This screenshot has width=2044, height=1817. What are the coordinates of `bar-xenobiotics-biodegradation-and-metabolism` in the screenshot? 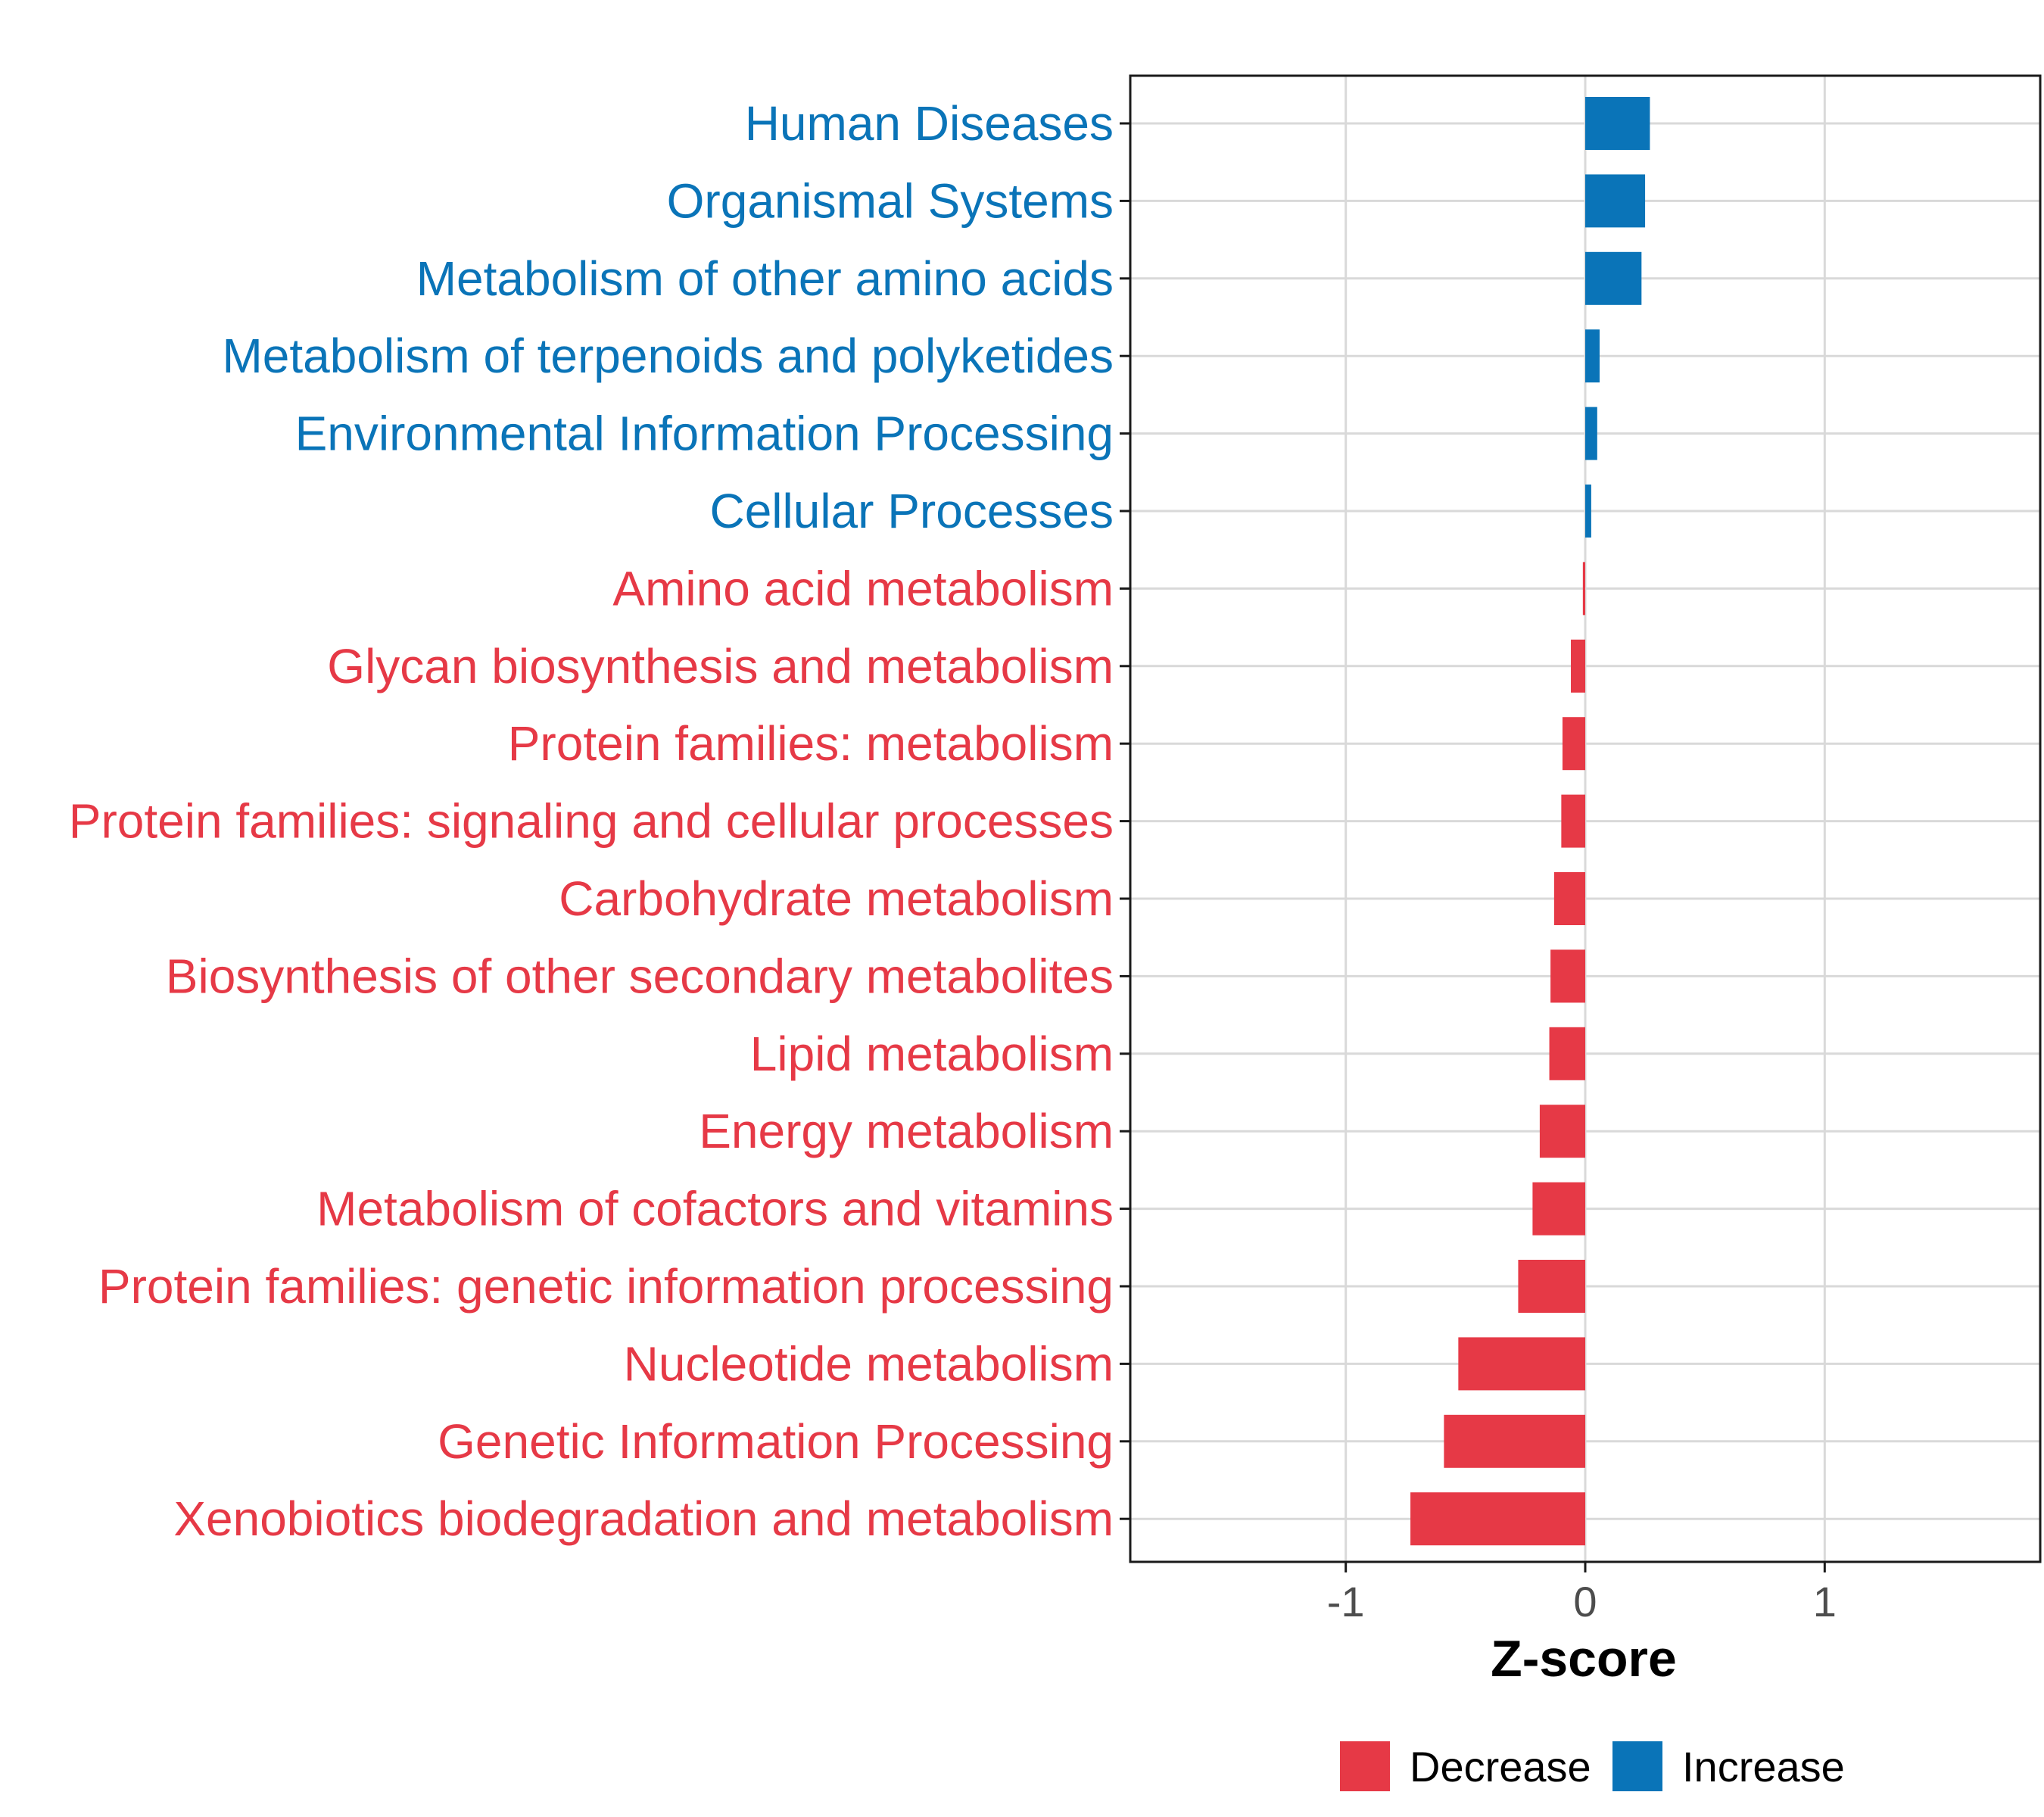 It's located at (1497, 1519).